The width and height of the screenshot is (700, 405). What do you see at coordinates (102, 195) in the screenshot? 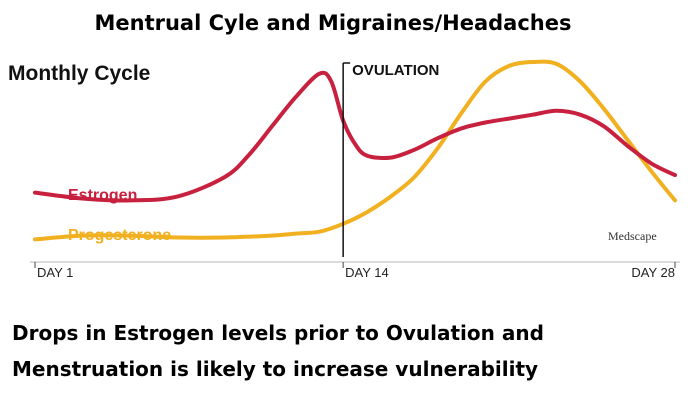
I see `series-label-estrogen: Estrogen` at bounding box center [102, 195].